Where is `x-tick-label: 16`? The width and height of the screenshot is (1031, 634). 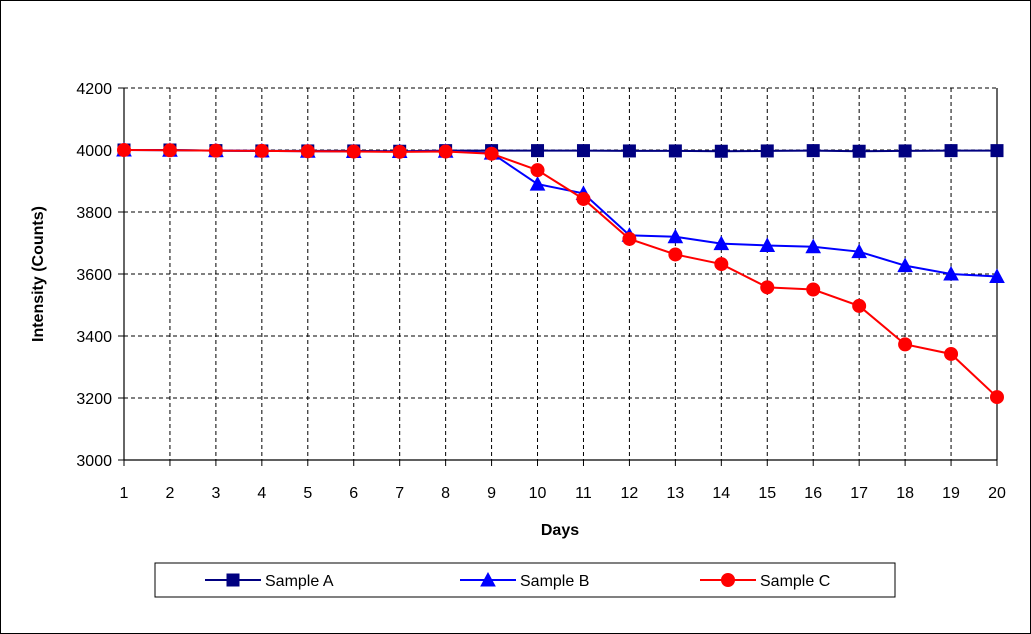 x-tick-label: 16 is located at coordinates (813, 493).